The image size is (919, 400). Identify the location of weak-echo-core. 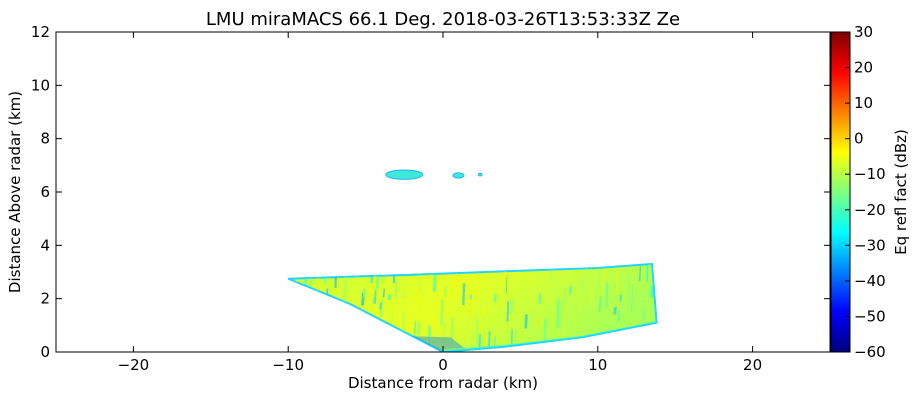
(435, 343).